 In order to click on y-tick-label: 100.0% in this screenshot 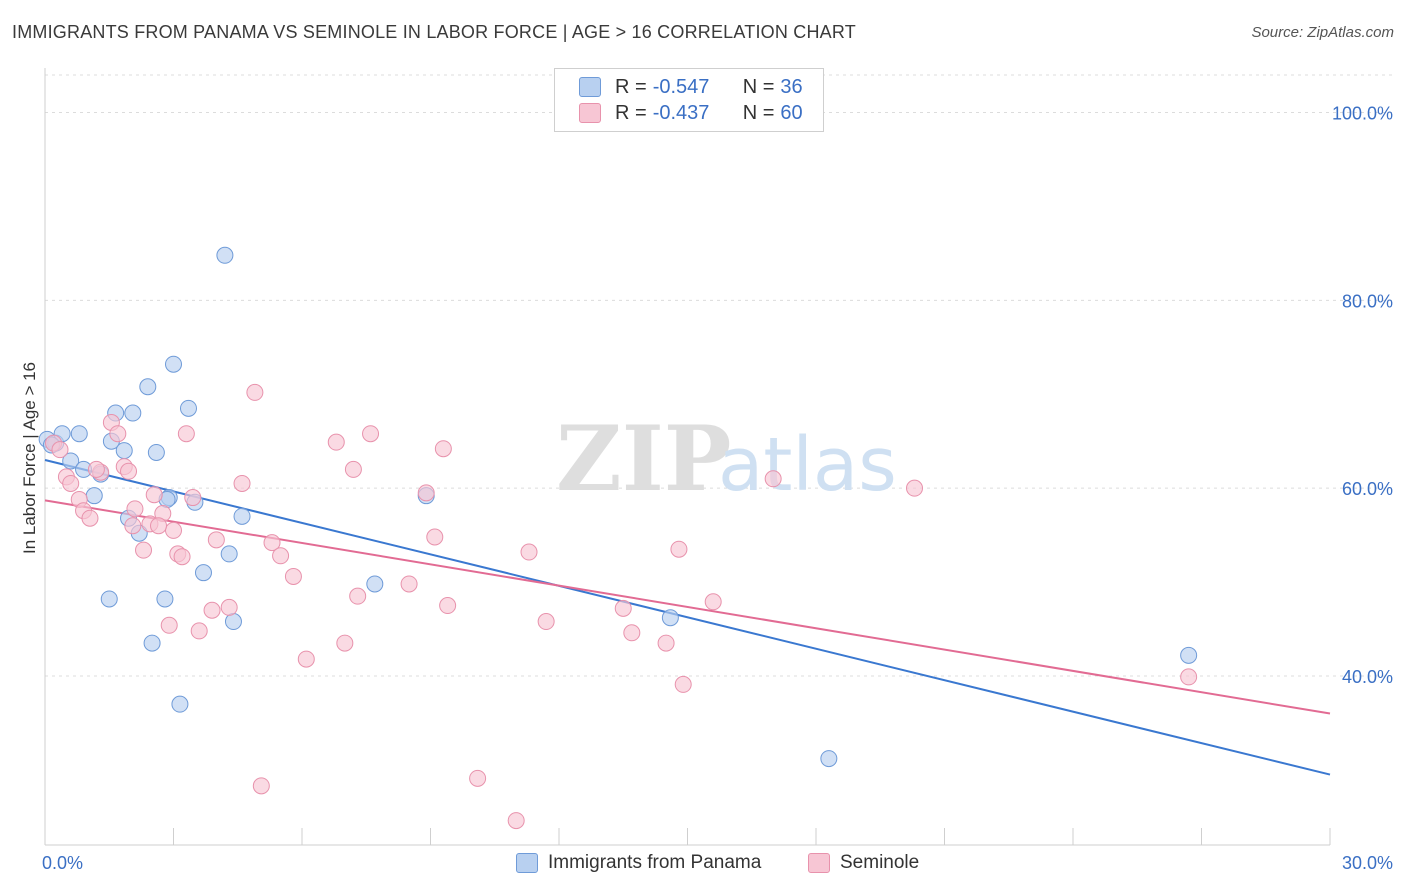, I will do `click(1362, 114)`.